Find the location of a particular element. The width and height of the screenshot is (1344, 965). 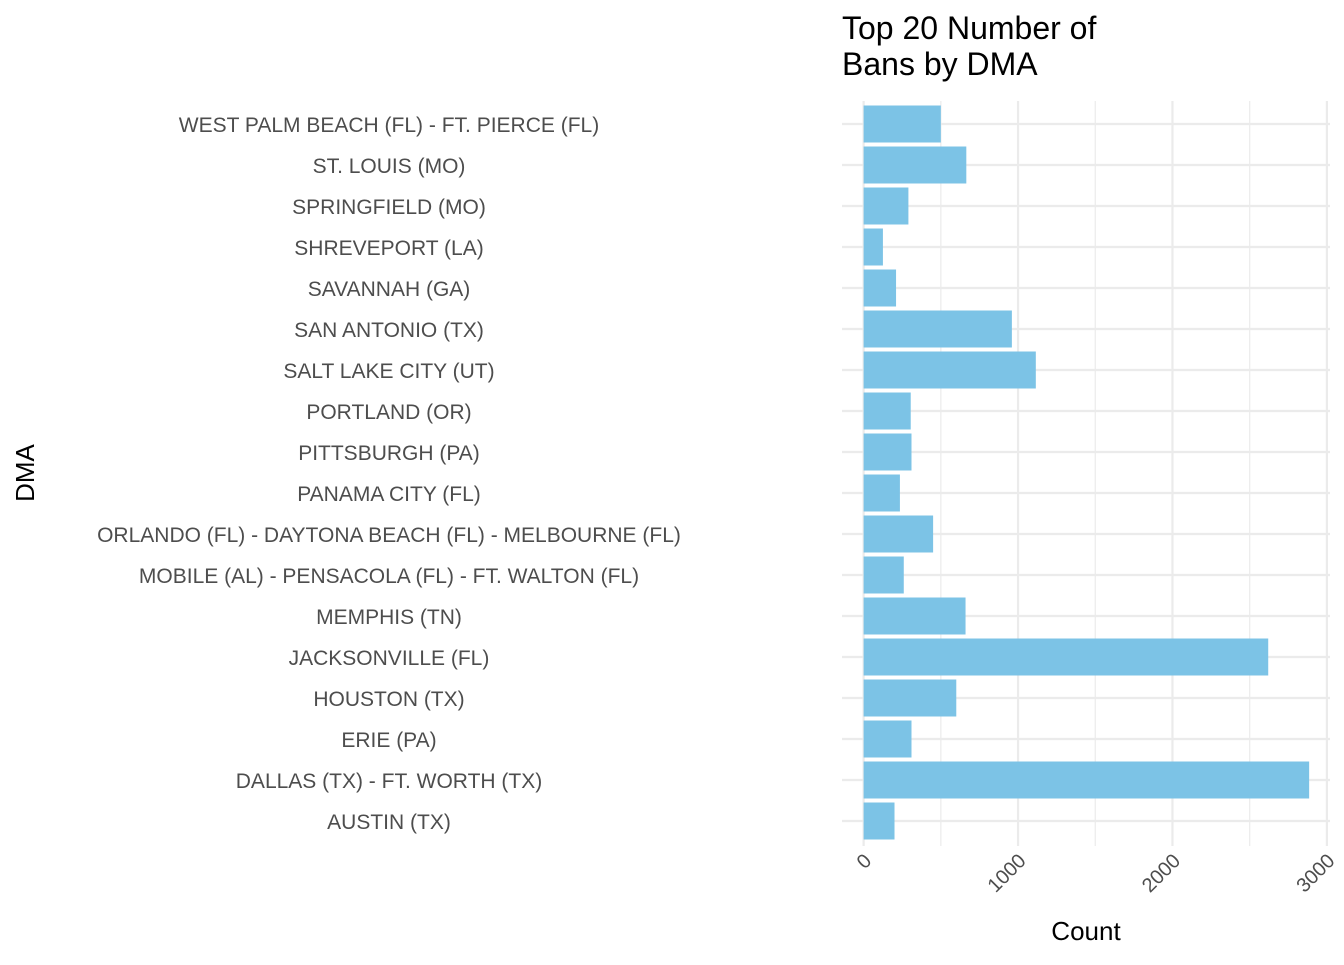

chart-title-line: Bans by DMA is located at coordinates (940, 64).